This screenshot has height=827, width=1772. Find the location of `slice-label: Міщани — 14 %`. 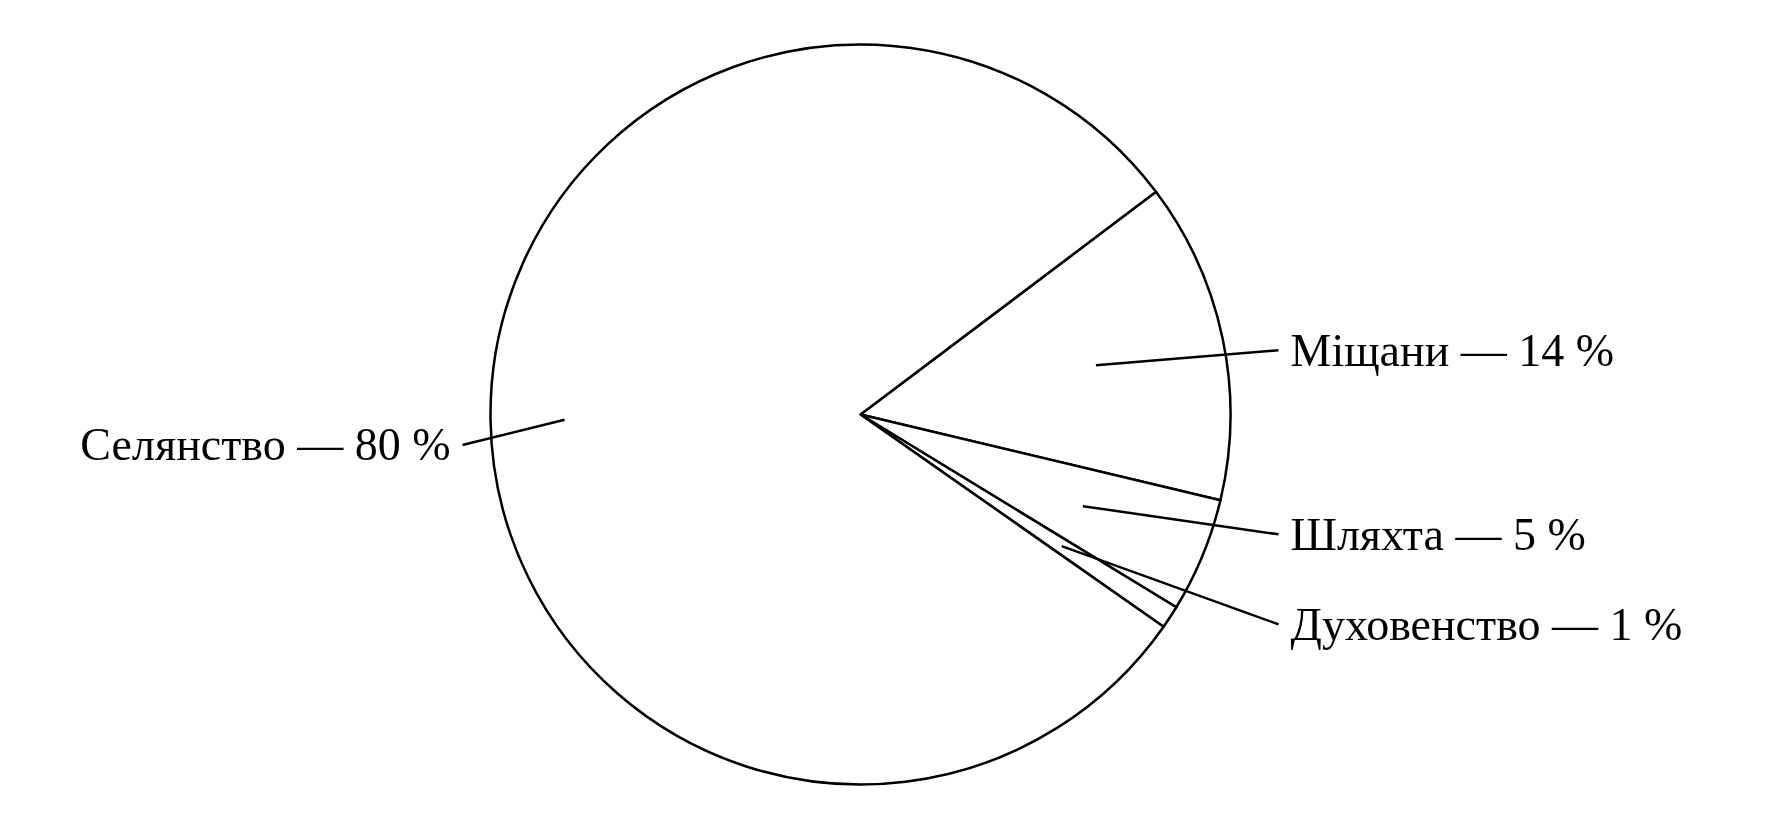

slice-label: Міщани — 14 % is located at coordinates (1452, 350).